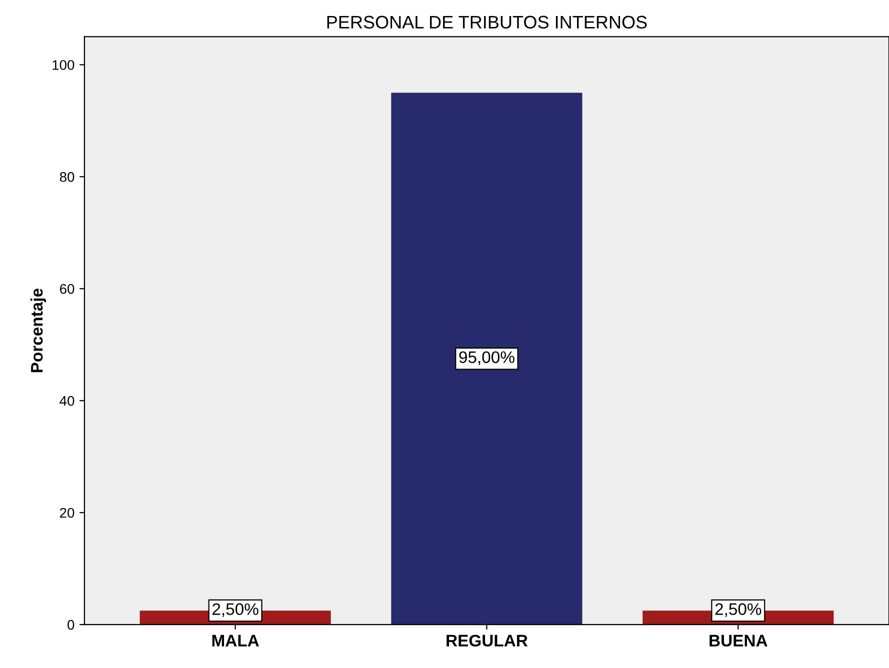 The width and height of the screenshot is (889, 668). I want to click on y-tick-label: 100, so click(63, 65).